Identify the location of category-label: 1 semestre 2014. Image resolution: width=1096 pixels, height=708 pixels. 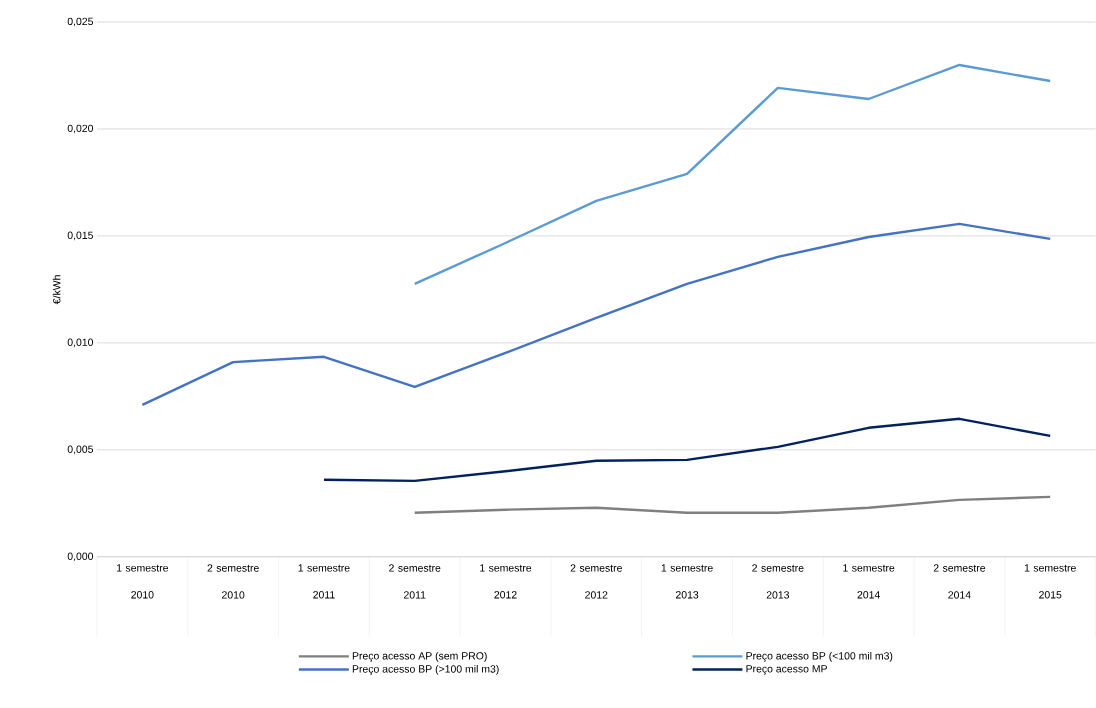
(869, 581).